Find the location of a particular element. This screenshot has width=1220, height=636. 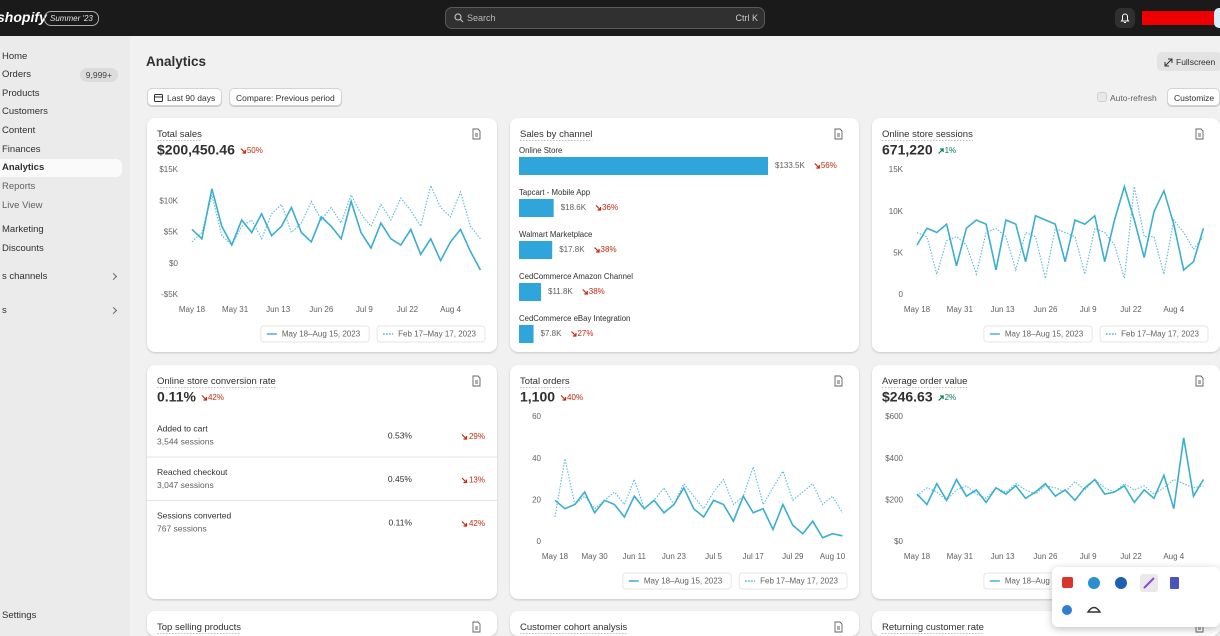

card-change: 1% is located at coordinates (951, 150).